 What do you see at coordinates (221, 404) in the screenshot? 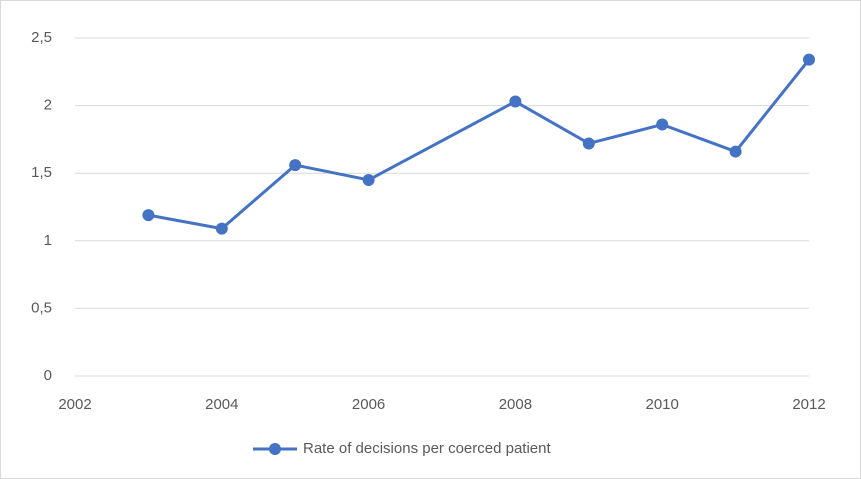
I see `x-tick-label: 2004` at bounding box center [221, 404].